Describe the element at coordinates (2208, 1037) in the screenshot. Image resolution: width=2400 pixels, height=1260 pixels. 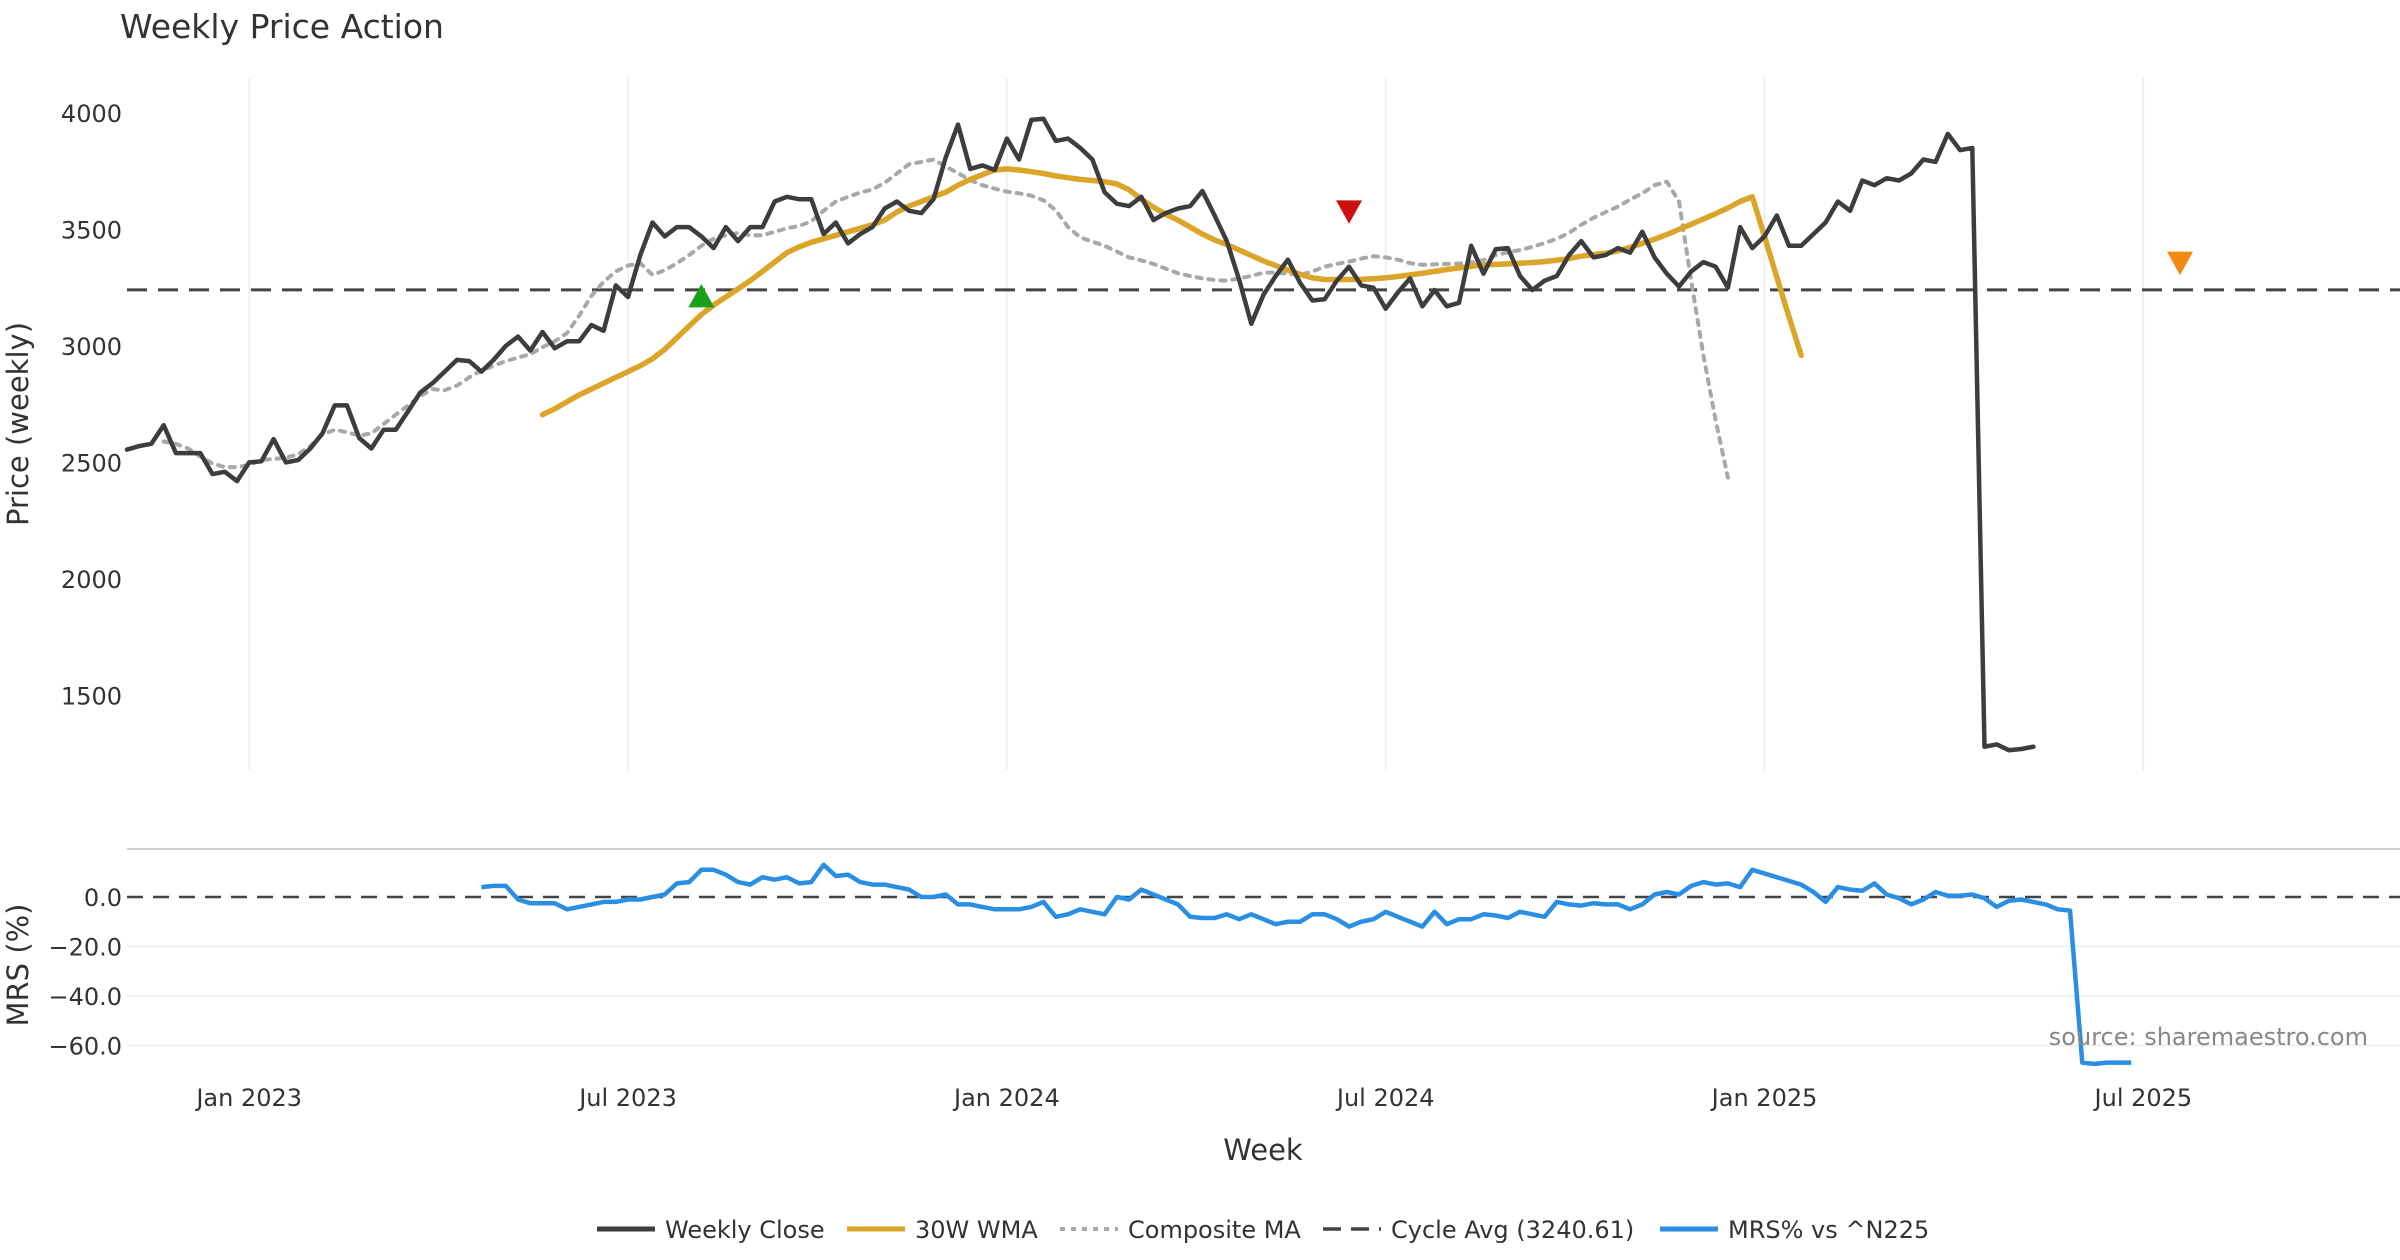
I see `source-note: source: sharemaestro.com` at that location.